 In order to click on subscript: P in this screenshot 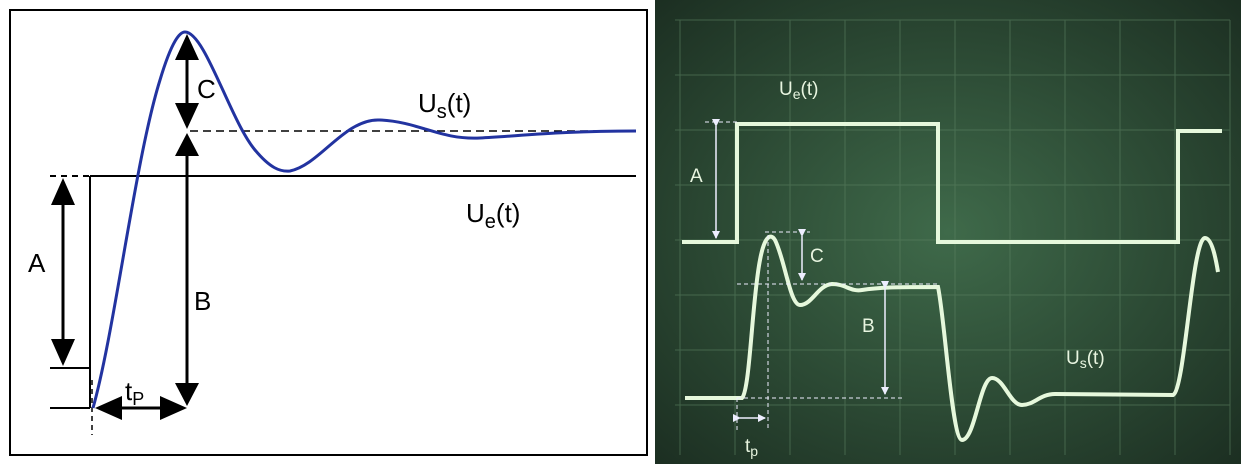, I will do `click(138, 399)`.